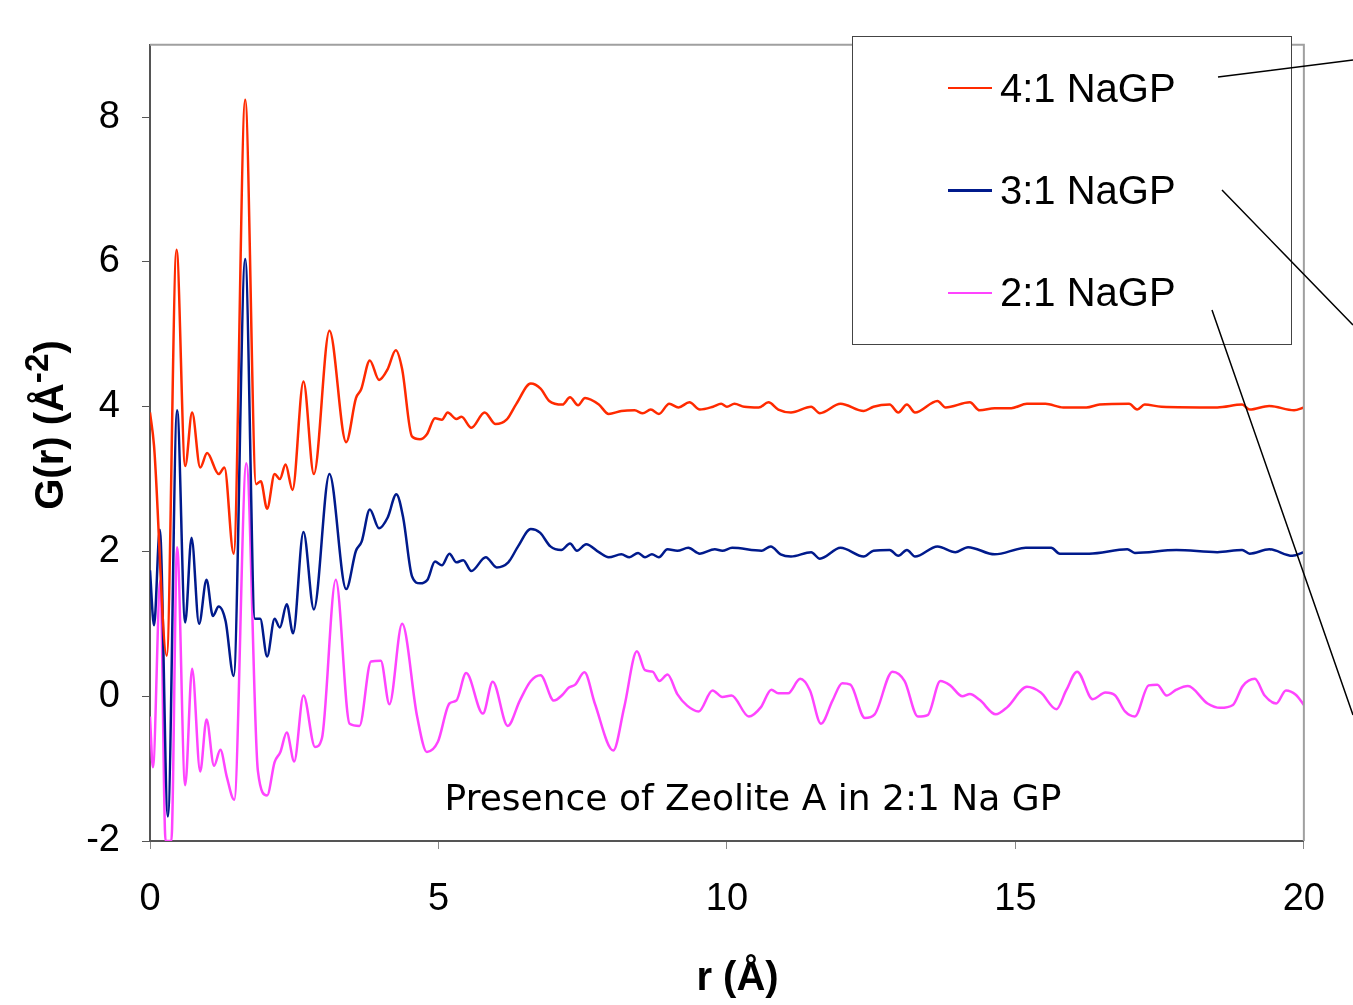 This screenshot has height=1005, width=1353. What do you see at coordinates (150, 897) in the screenshot?
I see `x-tick-label: 0` at bounding box center [150, 897].